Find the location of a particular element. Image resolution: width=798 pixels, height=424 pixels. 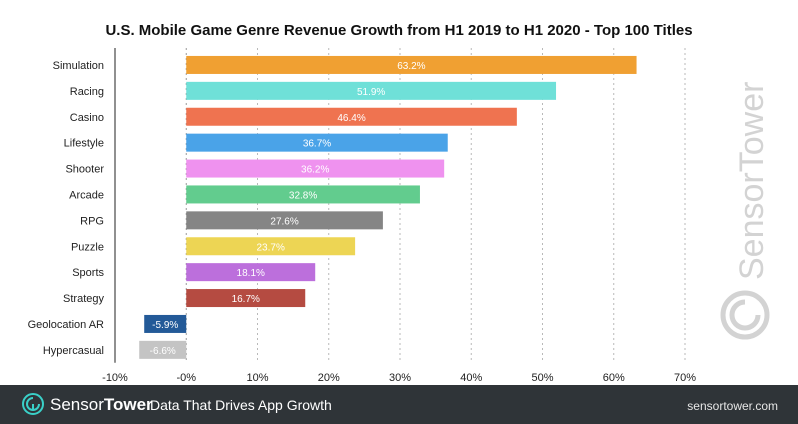

x-tick-label: 30% is located at coordinates (400, 378).